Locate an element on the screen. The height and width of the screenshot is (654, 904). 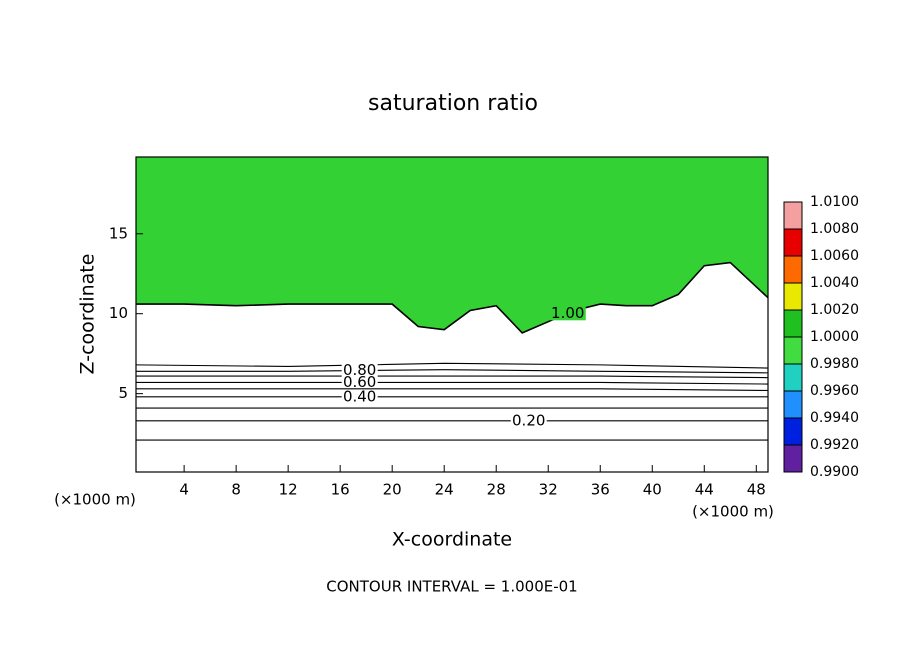
contour-label: 1.00 is located at coordinates (567, 313).